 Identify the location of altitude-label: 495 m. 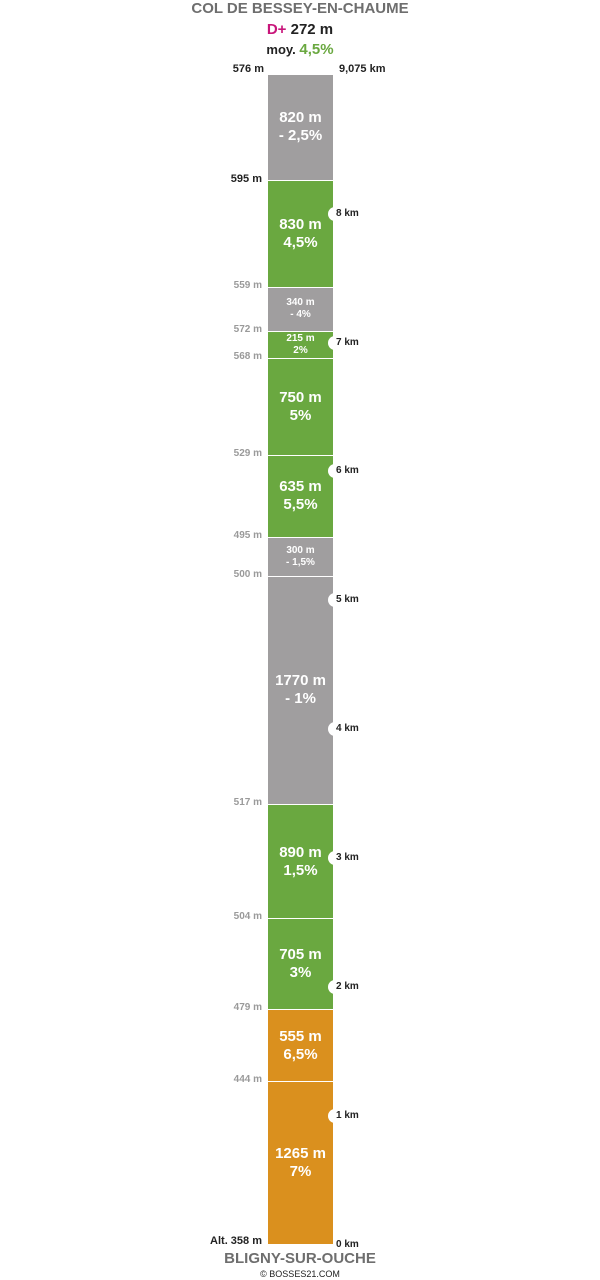
(247, 535).